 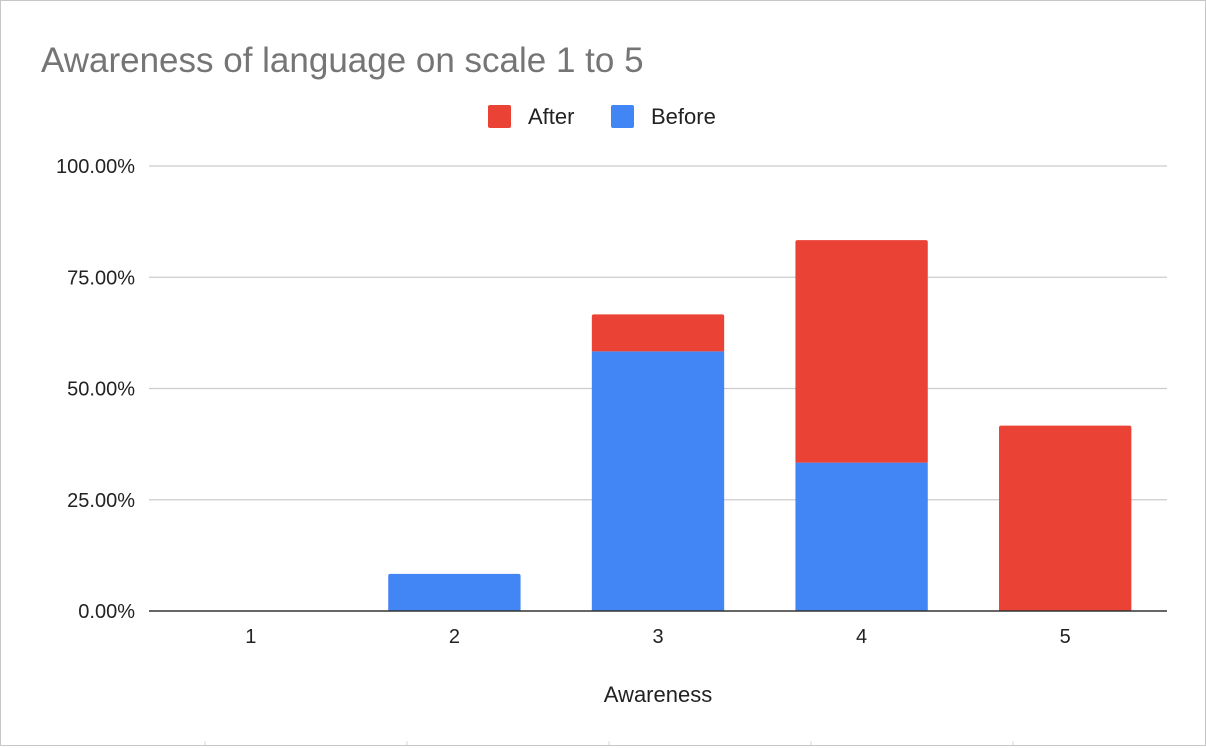 What do you see at coordinates (602, 116) in the screenshot?
I see `legend: After Before` at bounding box center [602, 116].